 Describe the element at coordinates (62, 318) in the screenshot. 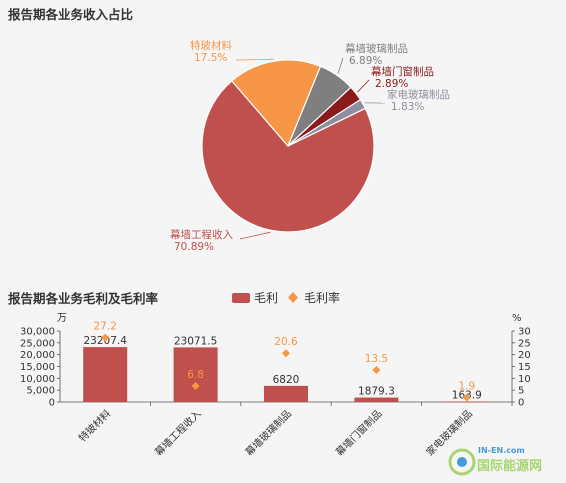

I see `left-axis-unit: 万` at that location.